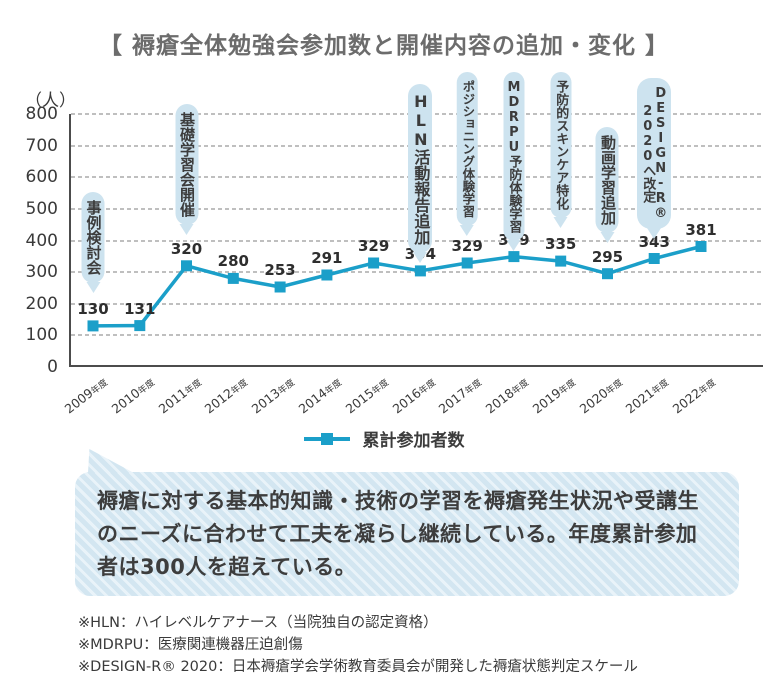  Describe the element at coordinates (701, 229) in the screenshot. I see `data-point-label: 381` at that location.